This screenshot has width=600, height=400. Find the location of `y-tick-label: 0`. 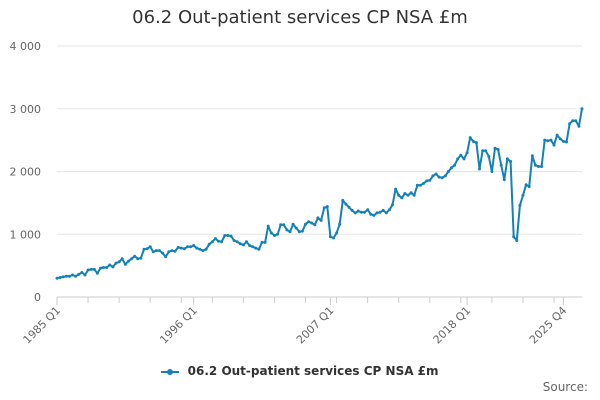

y-tick-label: 0 is located at coordinates (37, 297).